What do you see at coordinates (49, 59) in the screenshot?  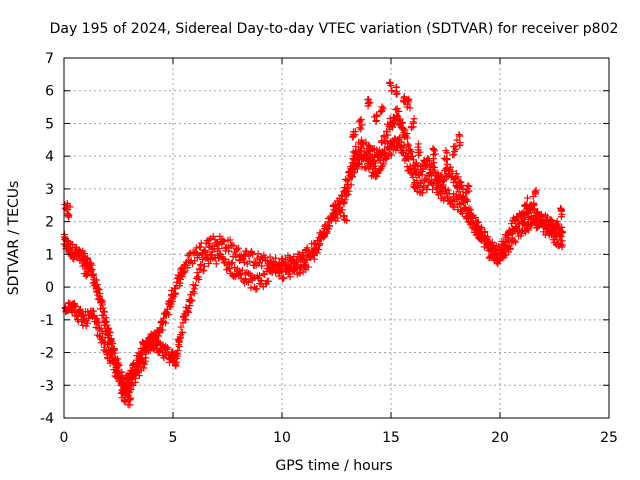 I see `y-tick-label: 7` at bounding box center [49, 59].